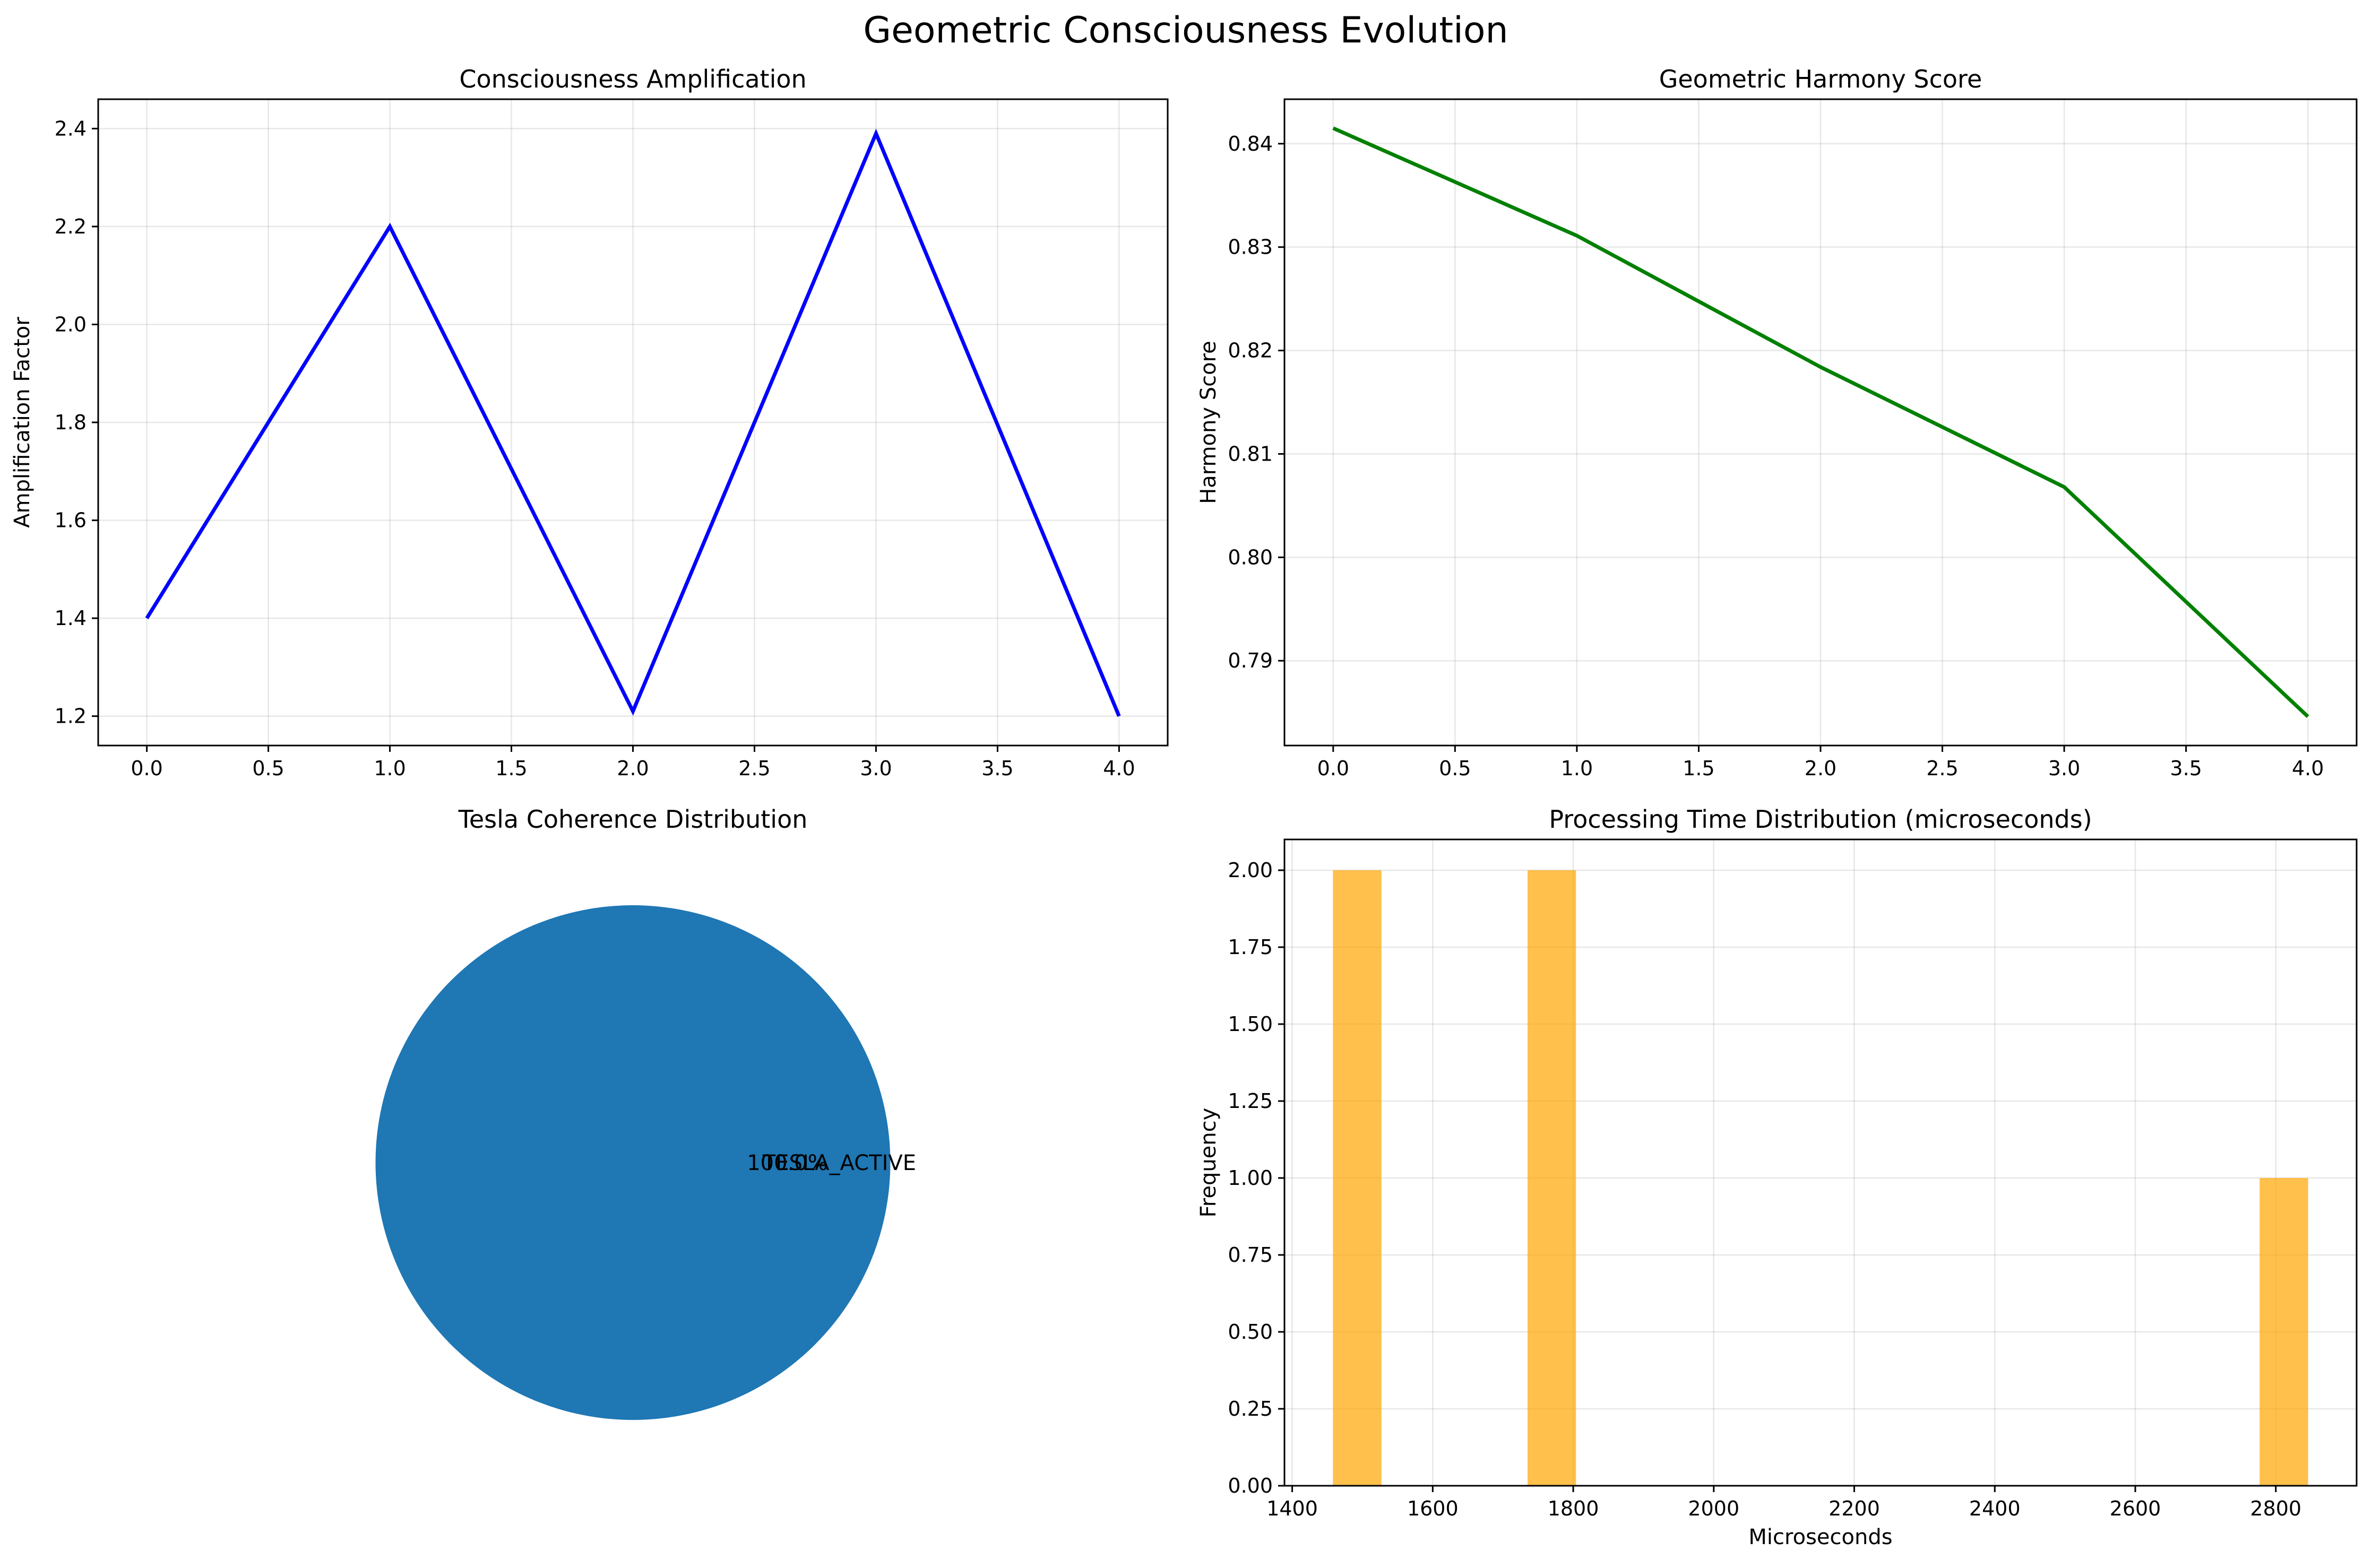  Describe the element at coordinates (1250, 350) in the screenshot. I see `y-tick-label: 0.82` at that location.